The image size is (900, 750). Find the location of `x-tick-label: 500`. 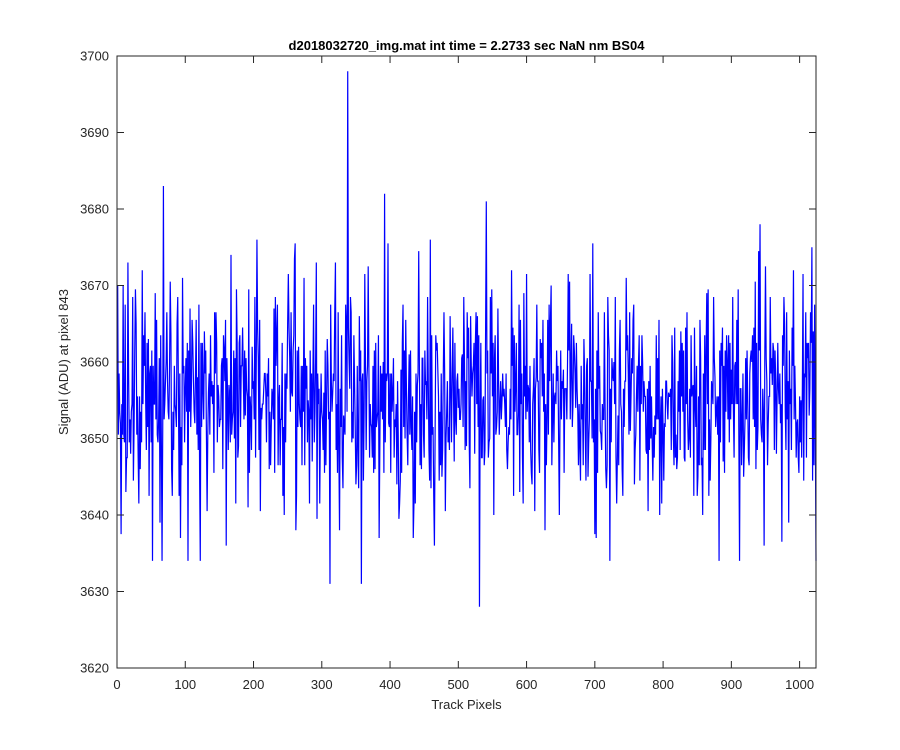

x-tick-label: 500 is located at coordinates (458, 684).